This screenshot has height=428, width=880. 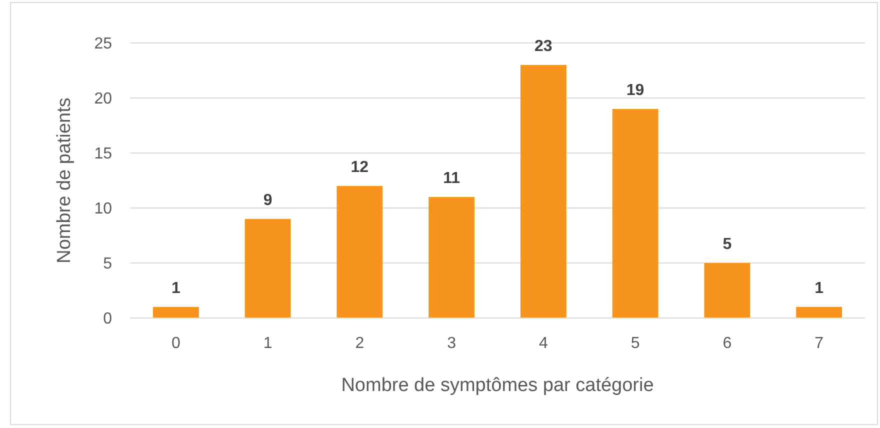 What do you see at coordinates (267, 200) in the screenshot?
I see `data-label: 9` at bounding box center [267, 200].